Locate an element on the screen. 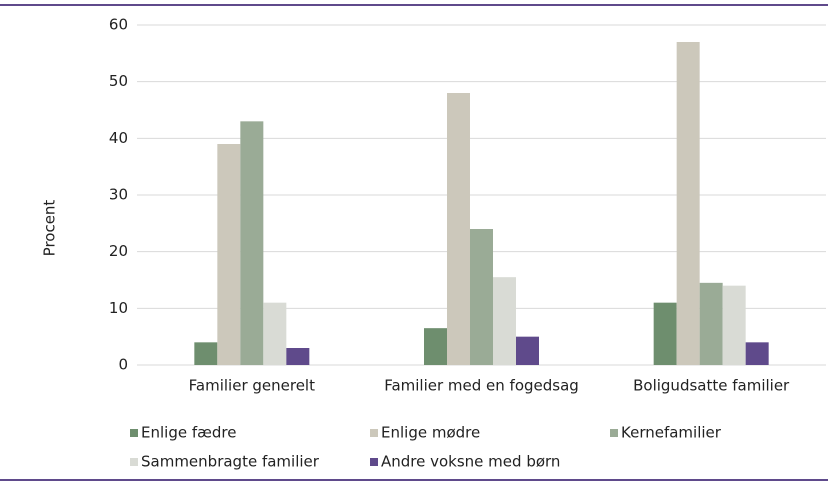  y-axis-label: Procent is located at coordinates (50, 228).